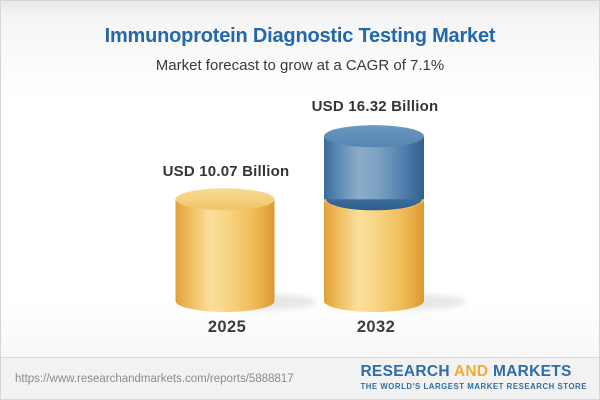 Image resolution: width=600 pixels, height=400 pixels. What do you see at coordinates (375, 106) in the screenshot?
I see `bar-value-label-2032: USD 16.32 Billion` at bounding box center [375, 106].